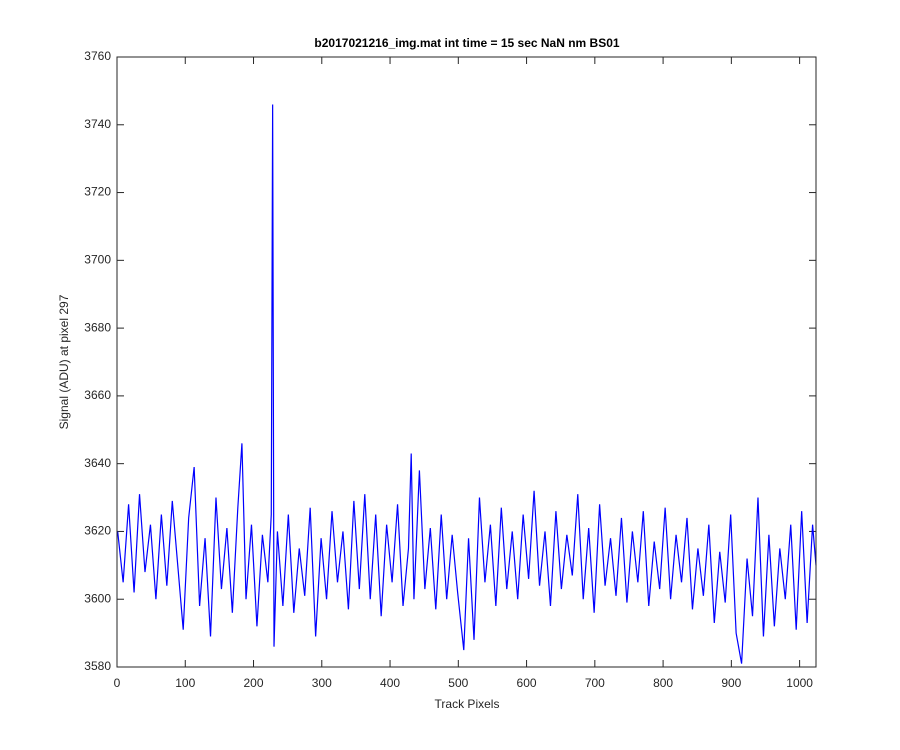 The height and width of the screenshot is (750, 900). I want to click on y-tick-label: 3580, so click(97, 666).